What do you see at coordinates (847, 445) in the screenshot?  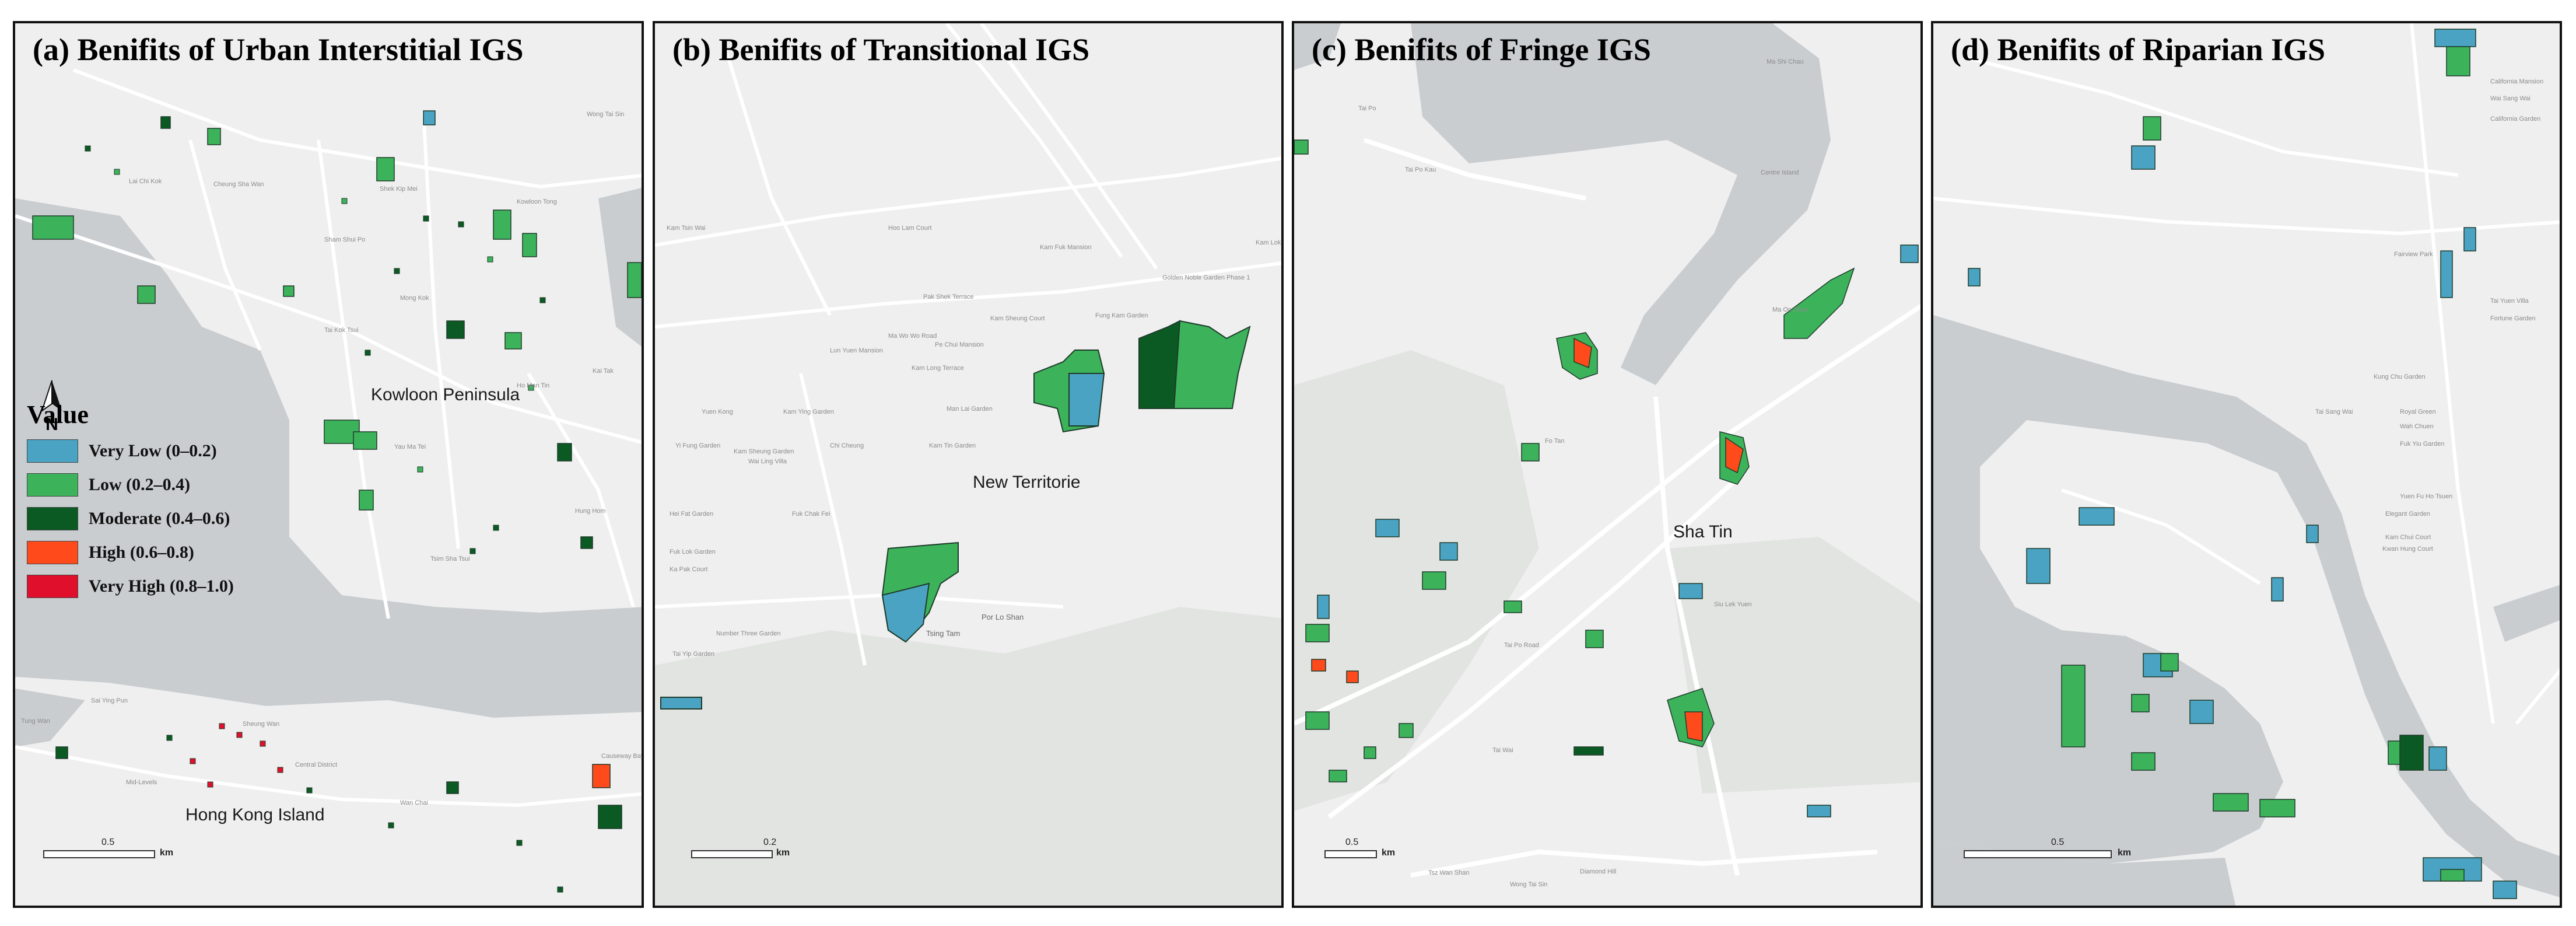 I see `place-label: Chi Cheung` at bounding box center [847, 445].